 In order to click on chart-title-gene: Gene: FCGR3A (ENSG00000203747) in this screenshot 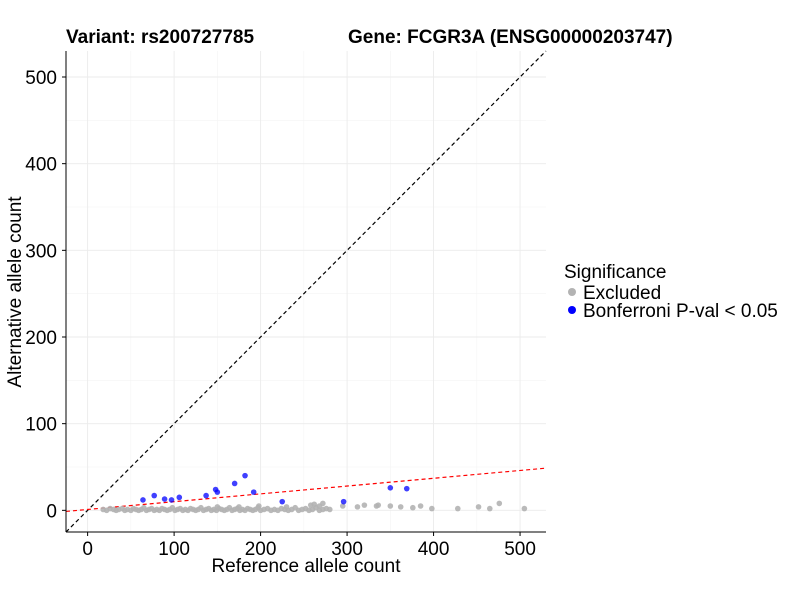, I will do `click(510, 37)`.